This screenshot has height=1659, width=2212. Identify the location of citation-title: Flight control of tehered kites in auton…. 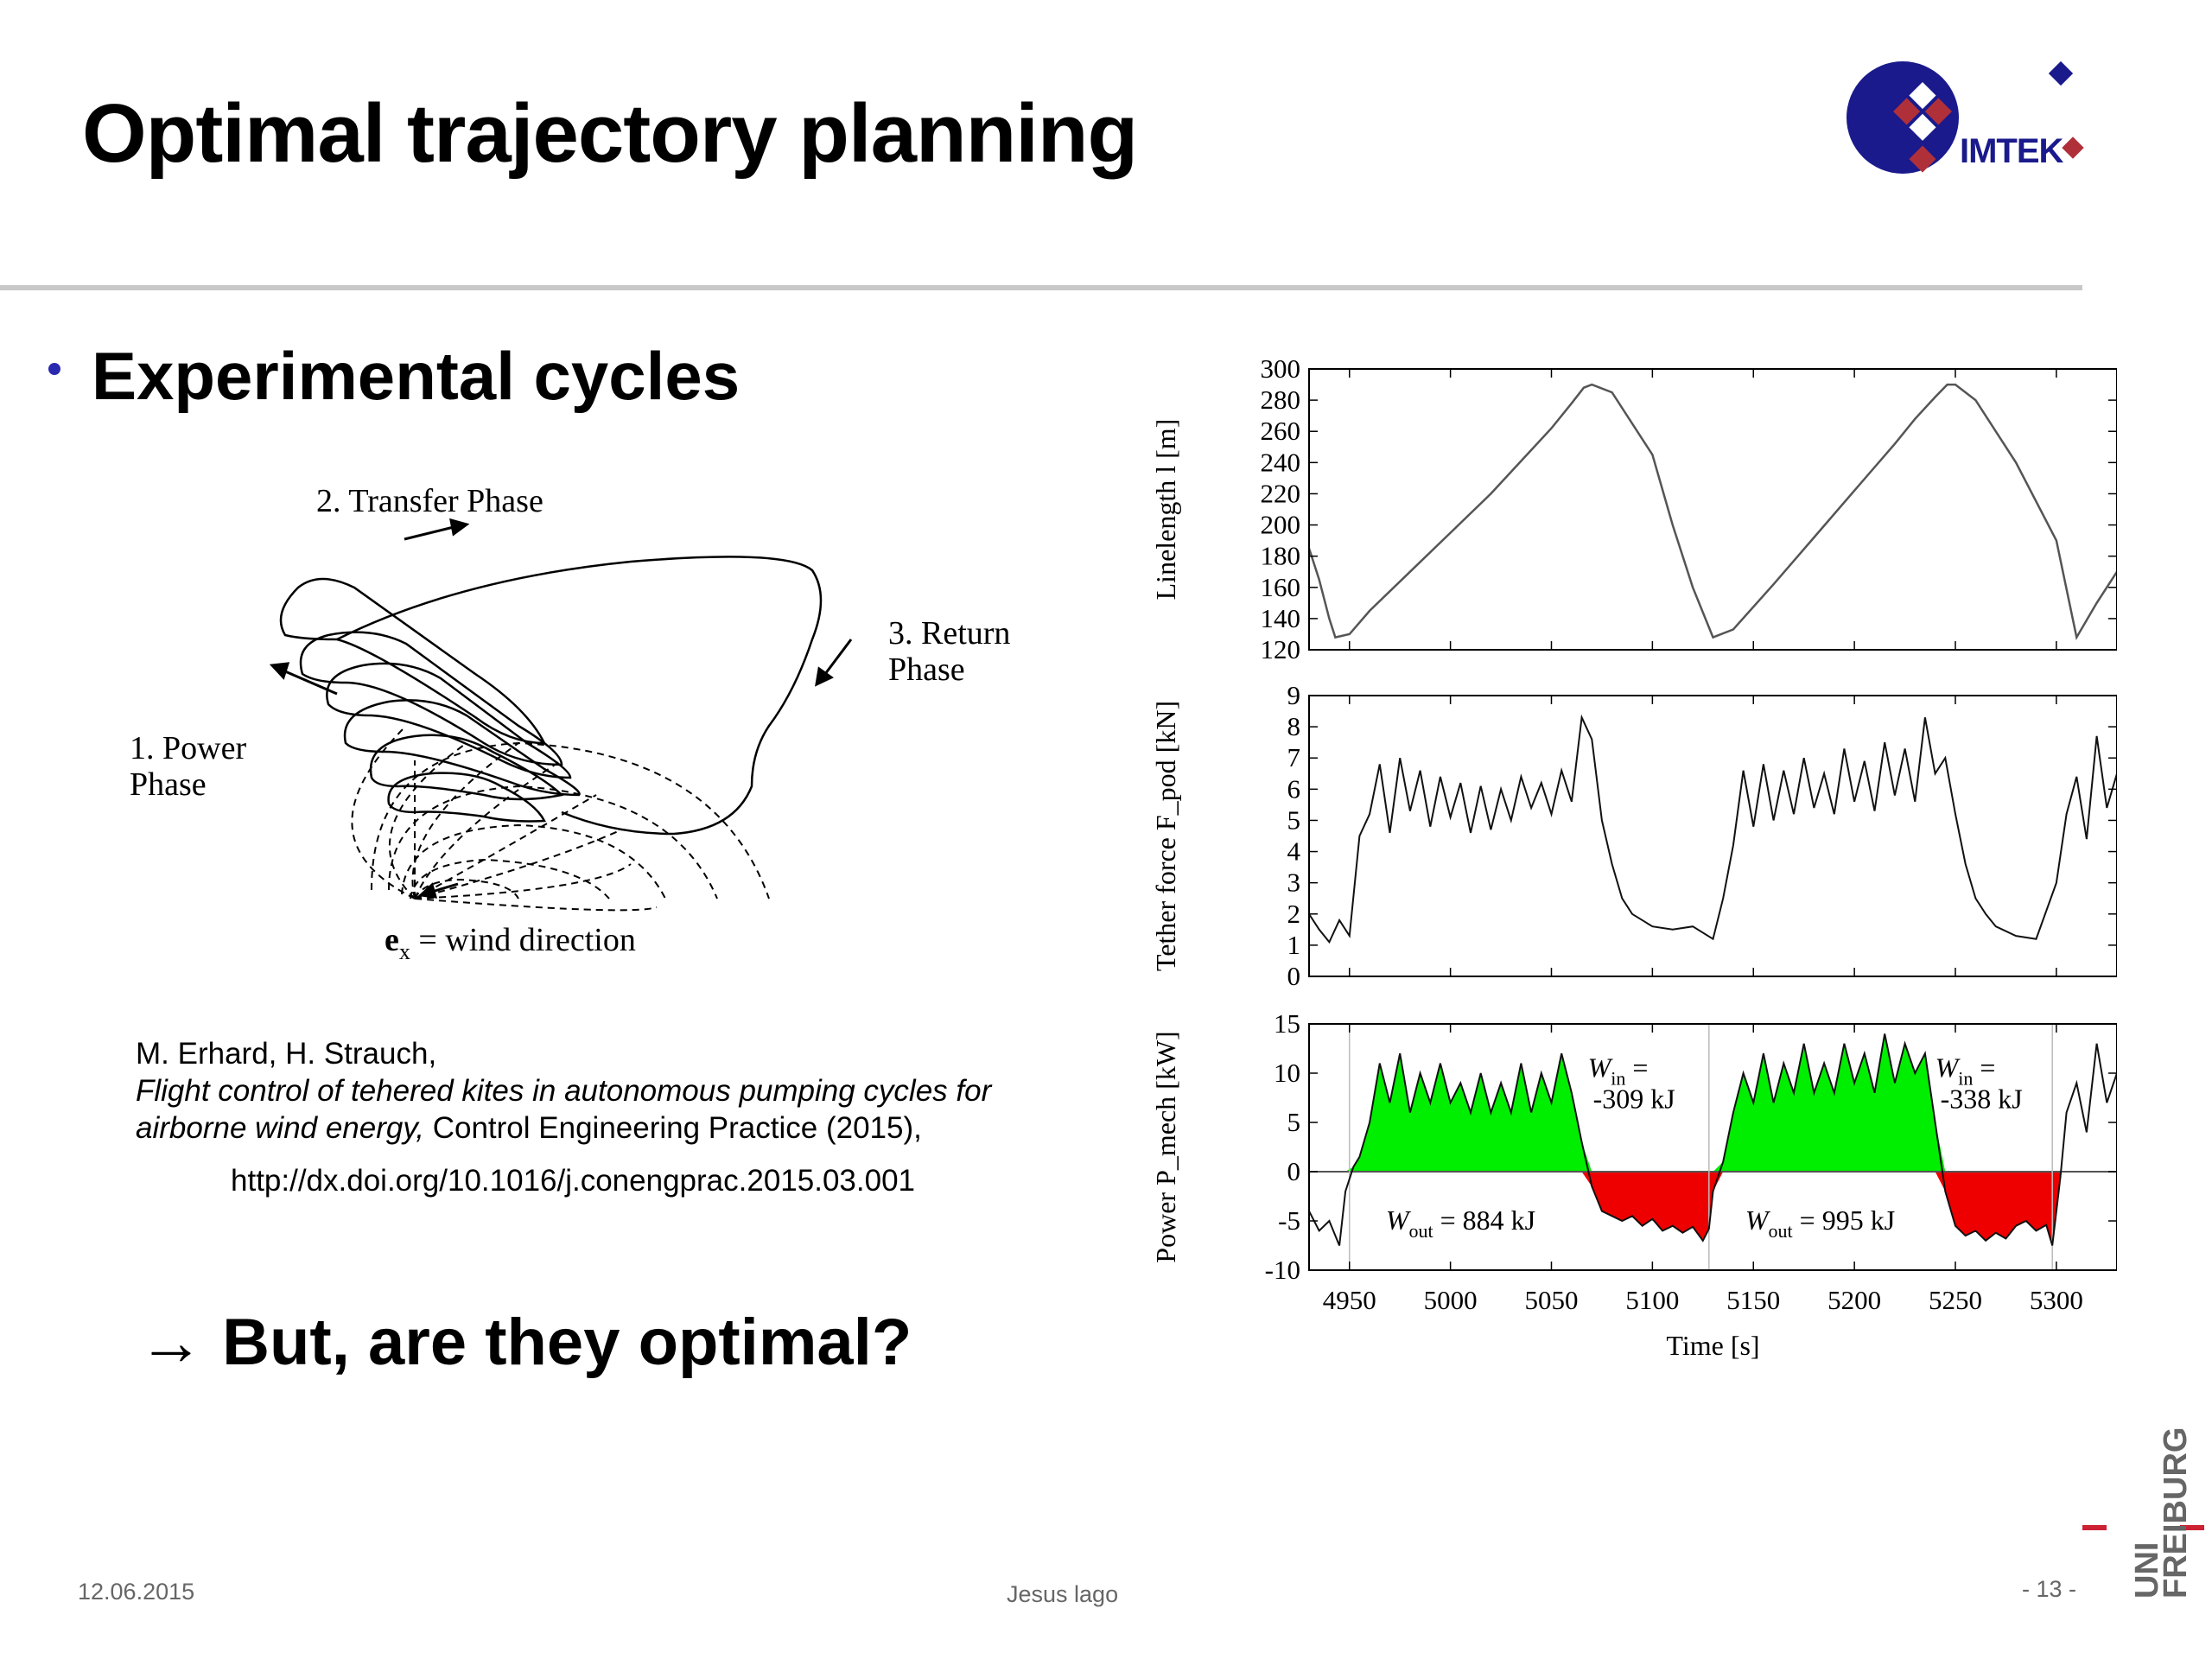
(564, 1091).